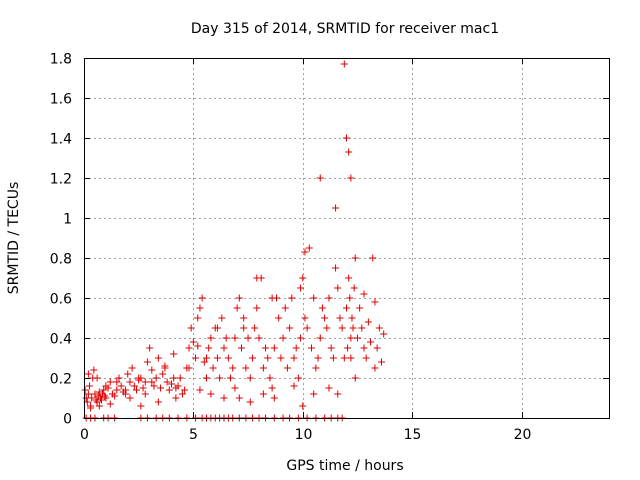  I want to click on y-axis-label: SRMTID / TECUs, so click(14, 238).